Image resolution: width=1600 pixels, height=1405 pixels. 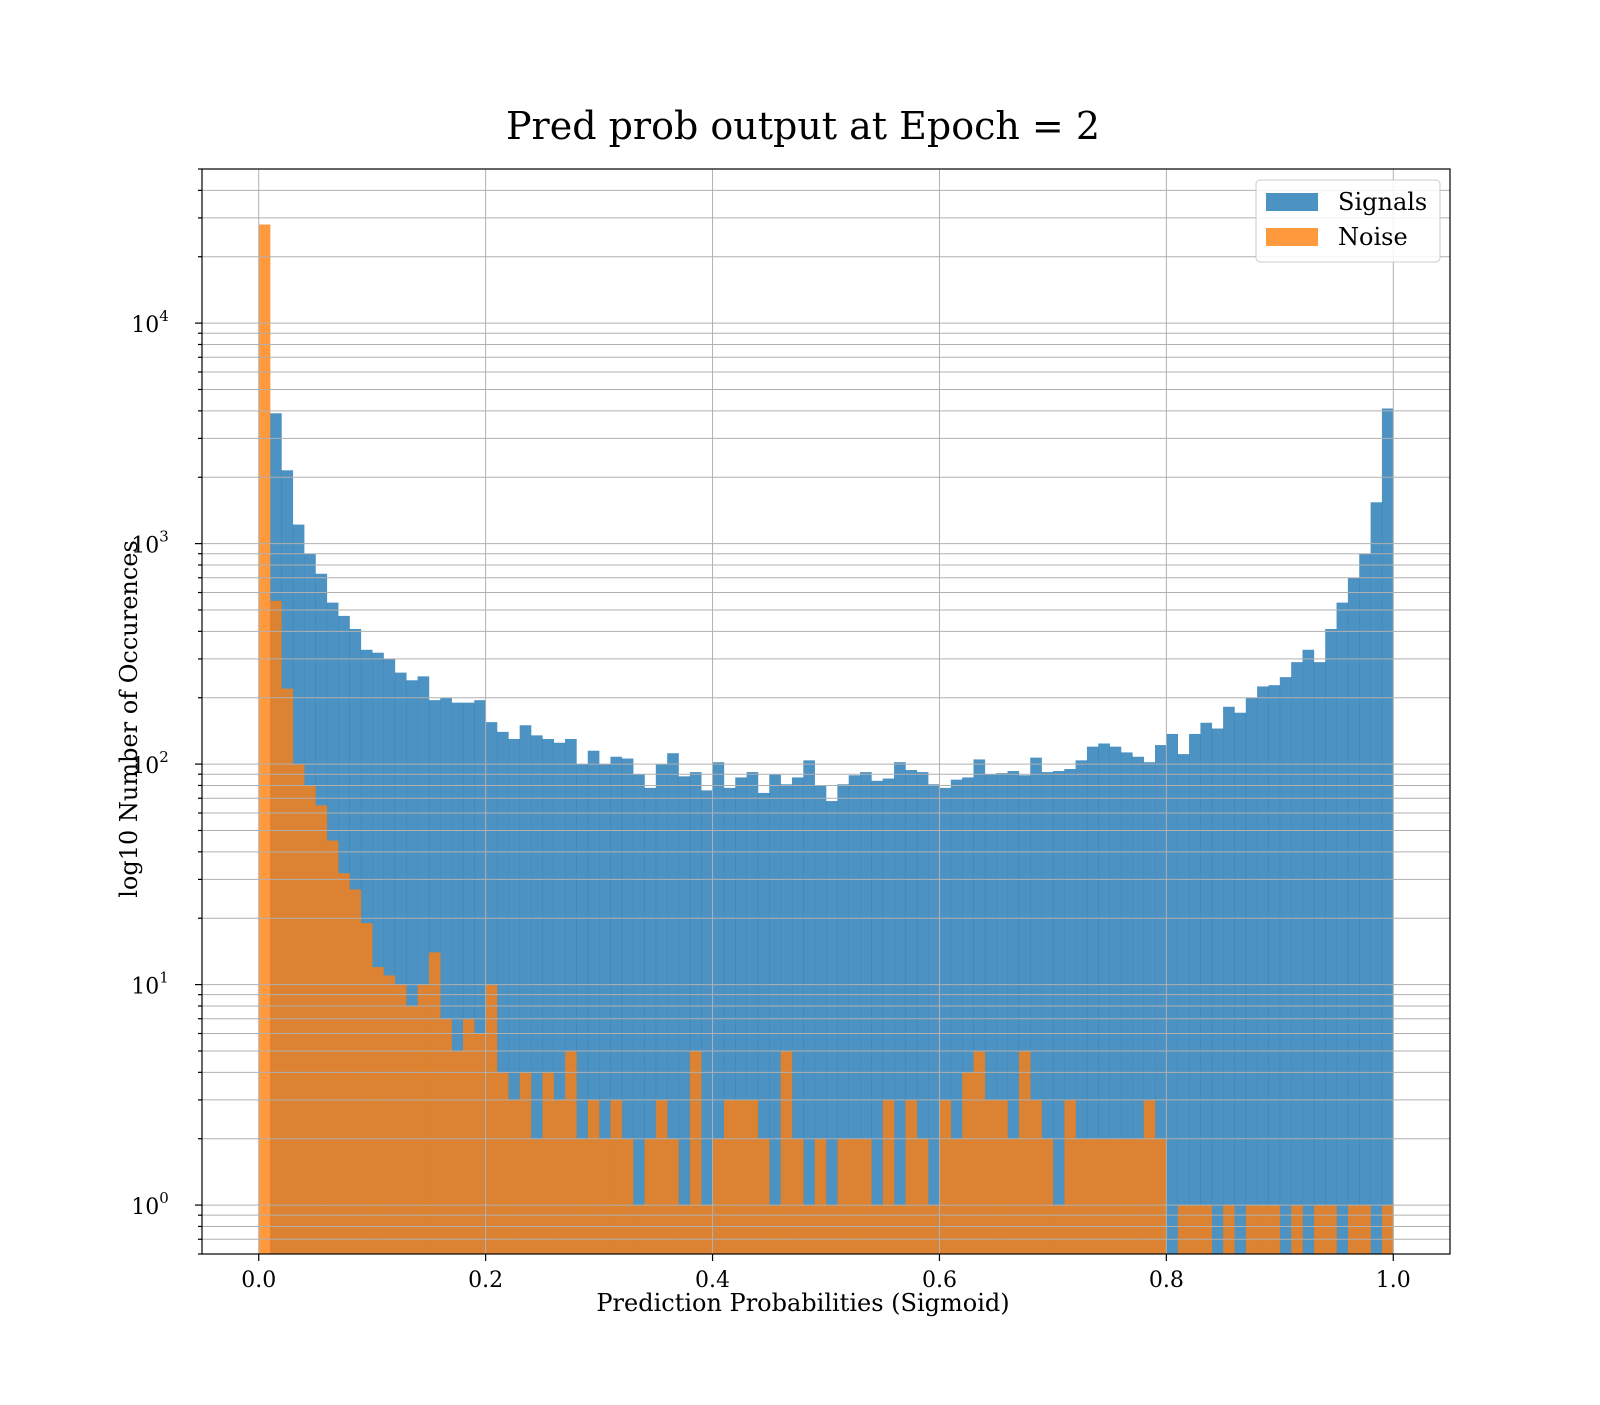 What do you see at coordinates (1348, 221) in the screenshot?
I see `legend: Signals Noise` at bounding box center [1348, 221].